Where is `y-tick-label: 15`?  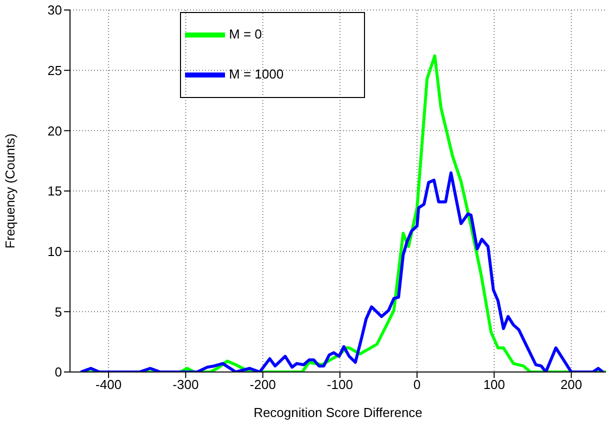 y-tick-label: 15 is located at coordinates (55, 191).